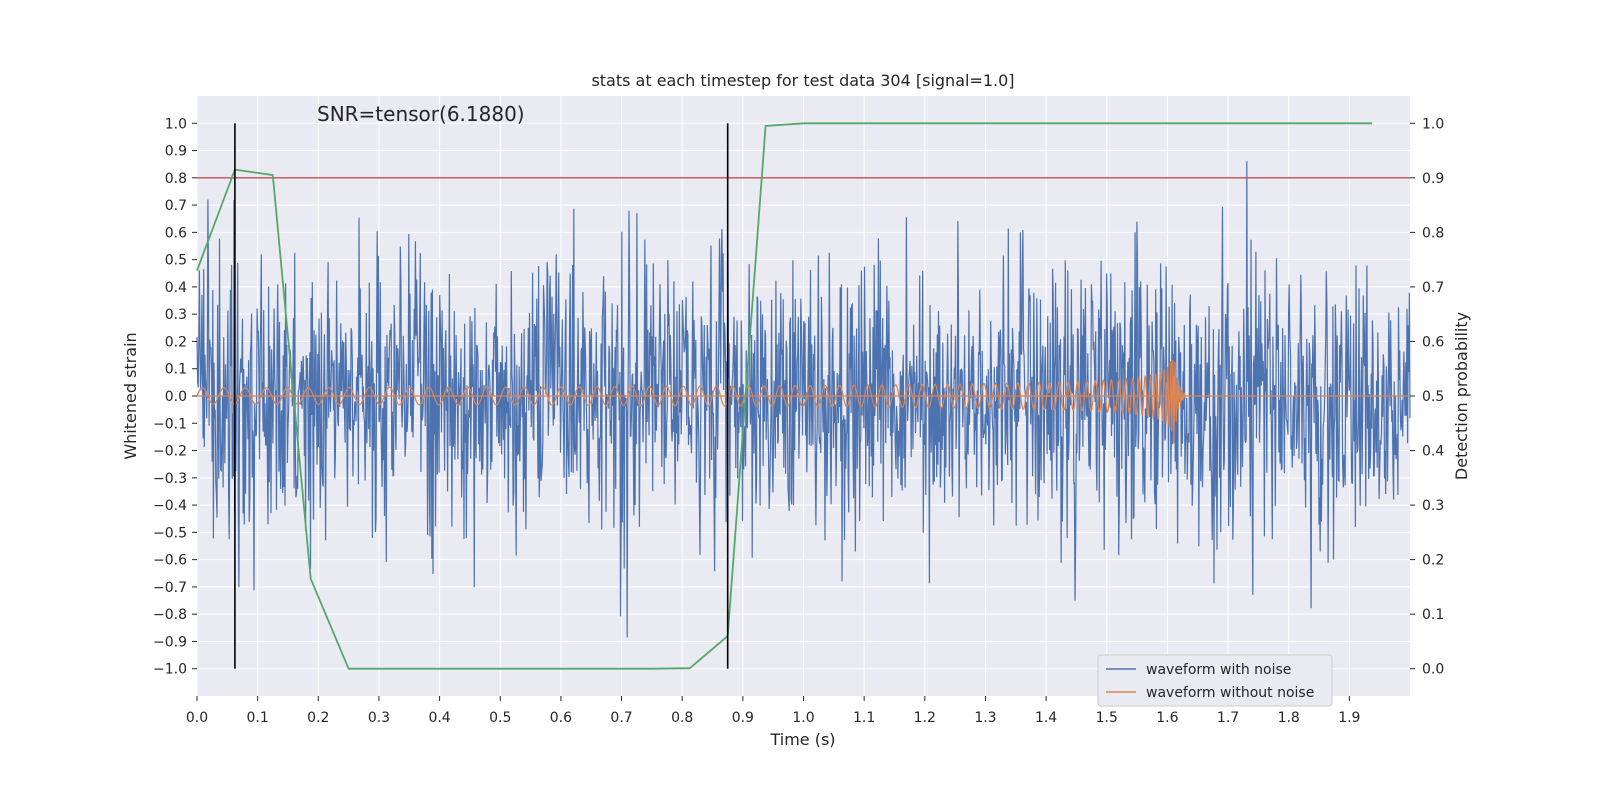 The image size is (1600, 800). I want to click on y2-axis-ticks: 1.0 0.9 0.8 0.7 0.6 0.5 0.4 0.3 0.2 0.1 0.0, so click(1427, 397).